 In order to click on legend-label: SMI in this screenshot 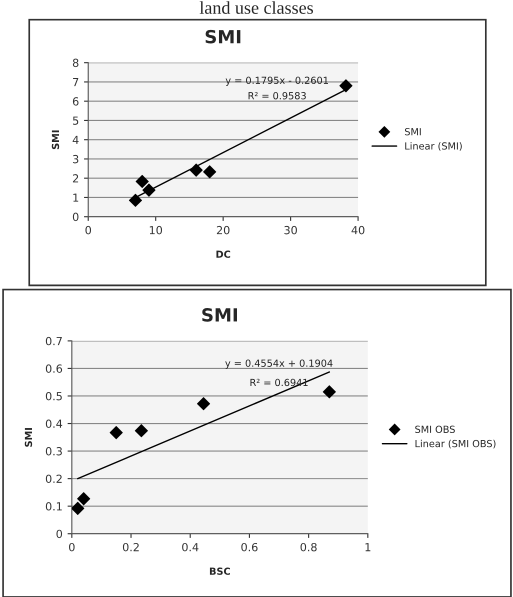, I will do `click(412, 132)`.